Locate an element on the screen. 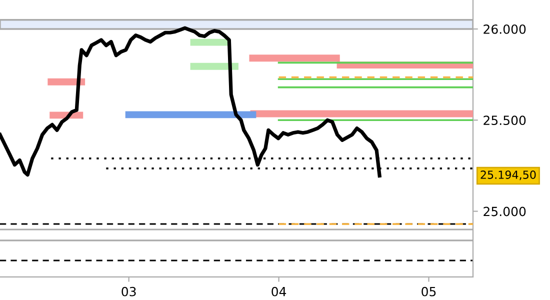  x-tick-label: 05 is located at coordinates (429, 291).